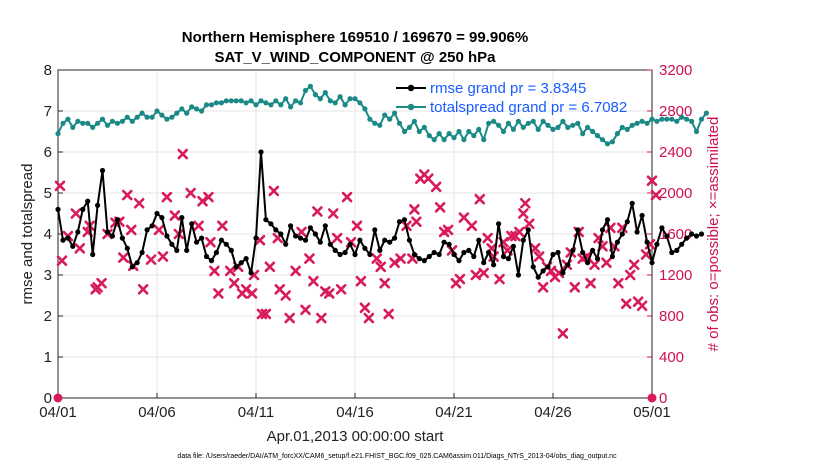 This screenshot has height=470, width=830. I want to click on y2-axis-label: # of obs: o=possible; ×=assimilated, so click(713, 234).